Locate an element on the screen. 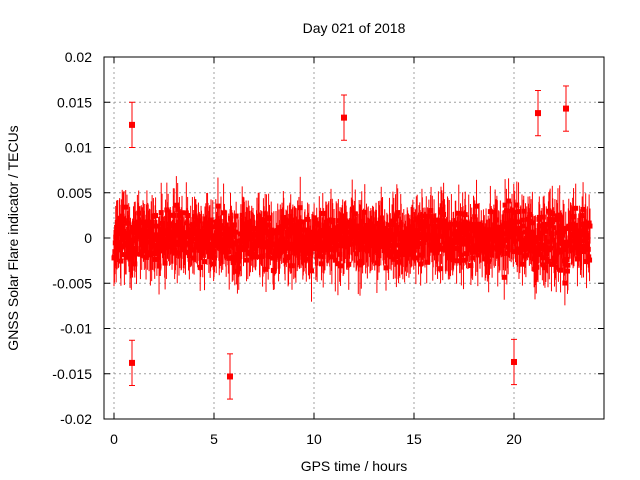 The width and height of the screenshot is (640, 480). x-tick-label: 5 is located at coordinates (214, 439).